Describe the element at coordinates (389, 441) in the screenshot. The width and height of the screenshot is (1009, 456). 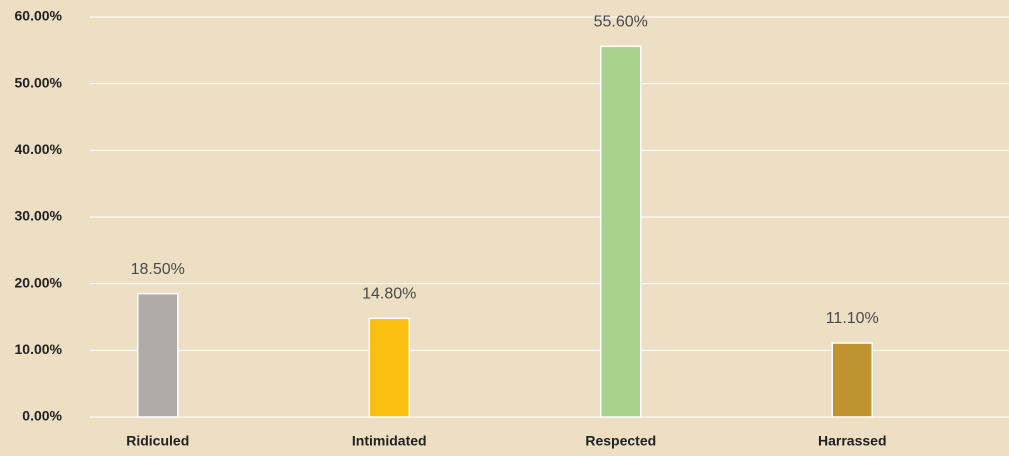
I see `x-tick-label: Intimidated` at that location.